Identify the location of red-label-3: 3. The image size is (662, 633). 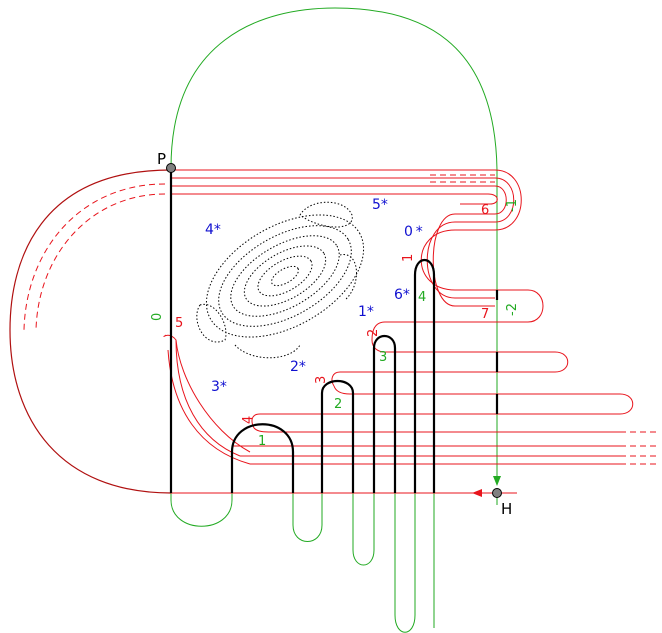
(321, 380).